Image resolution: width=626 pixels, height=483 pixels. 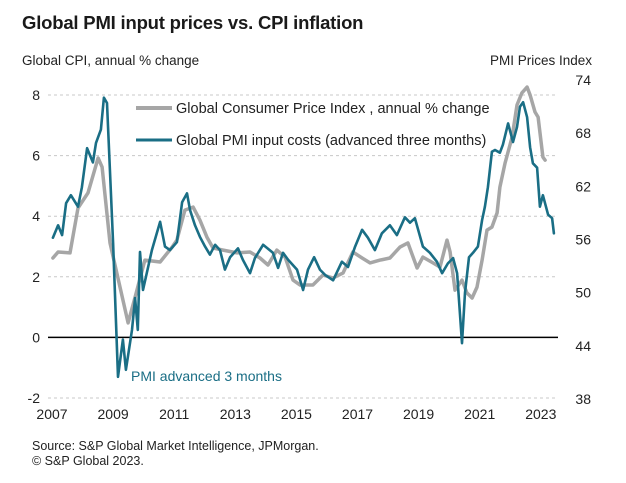 I want to click on x-axis-tick-label: 2019, so click(x=418, y=414).